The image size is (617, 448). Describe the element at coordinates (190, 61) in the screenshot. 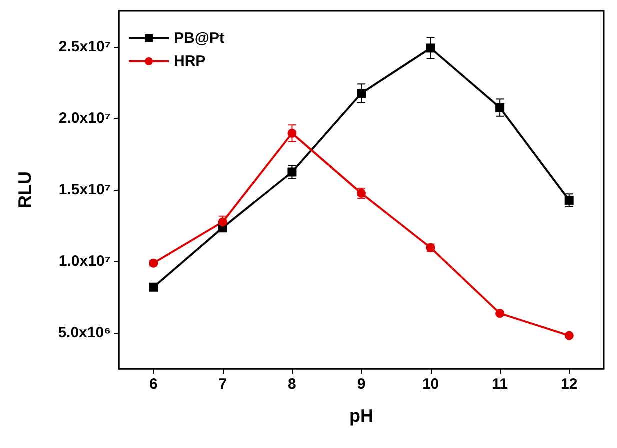

I see `legend-label: HRP` at that location.